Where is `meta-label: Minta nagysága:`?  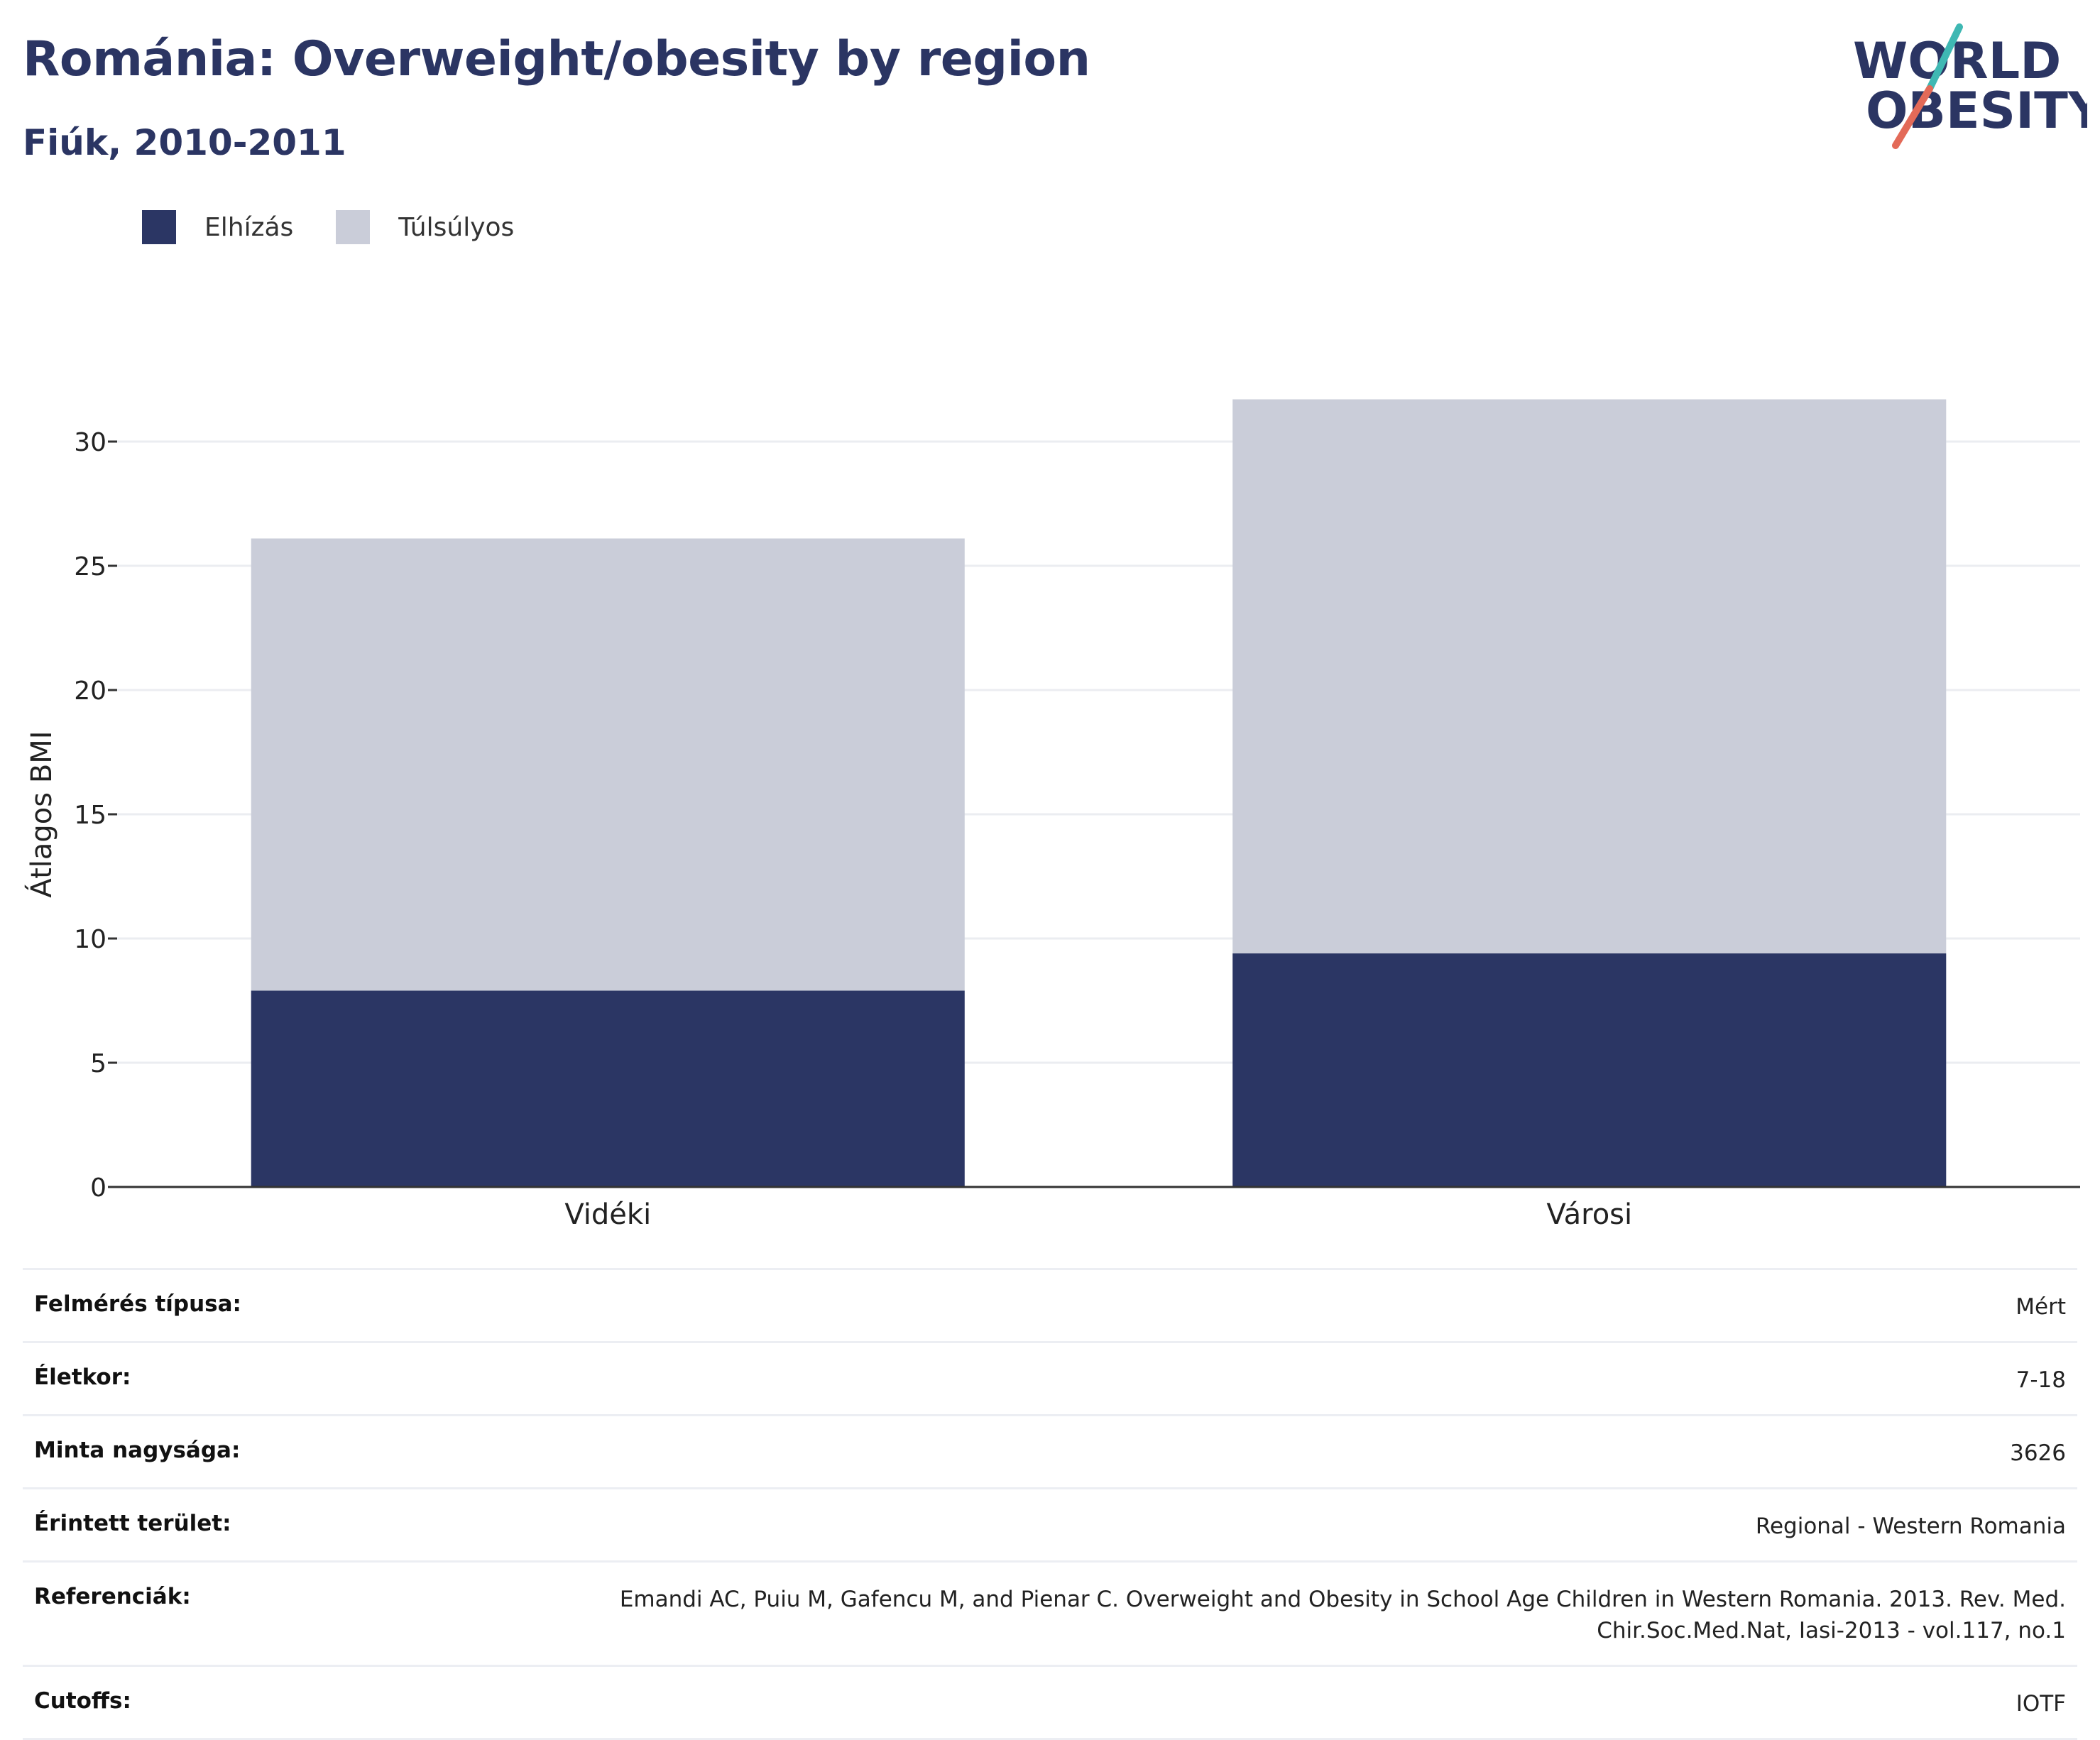 meta-label: Minta nagysága: is located at coordinates (137, 1451).